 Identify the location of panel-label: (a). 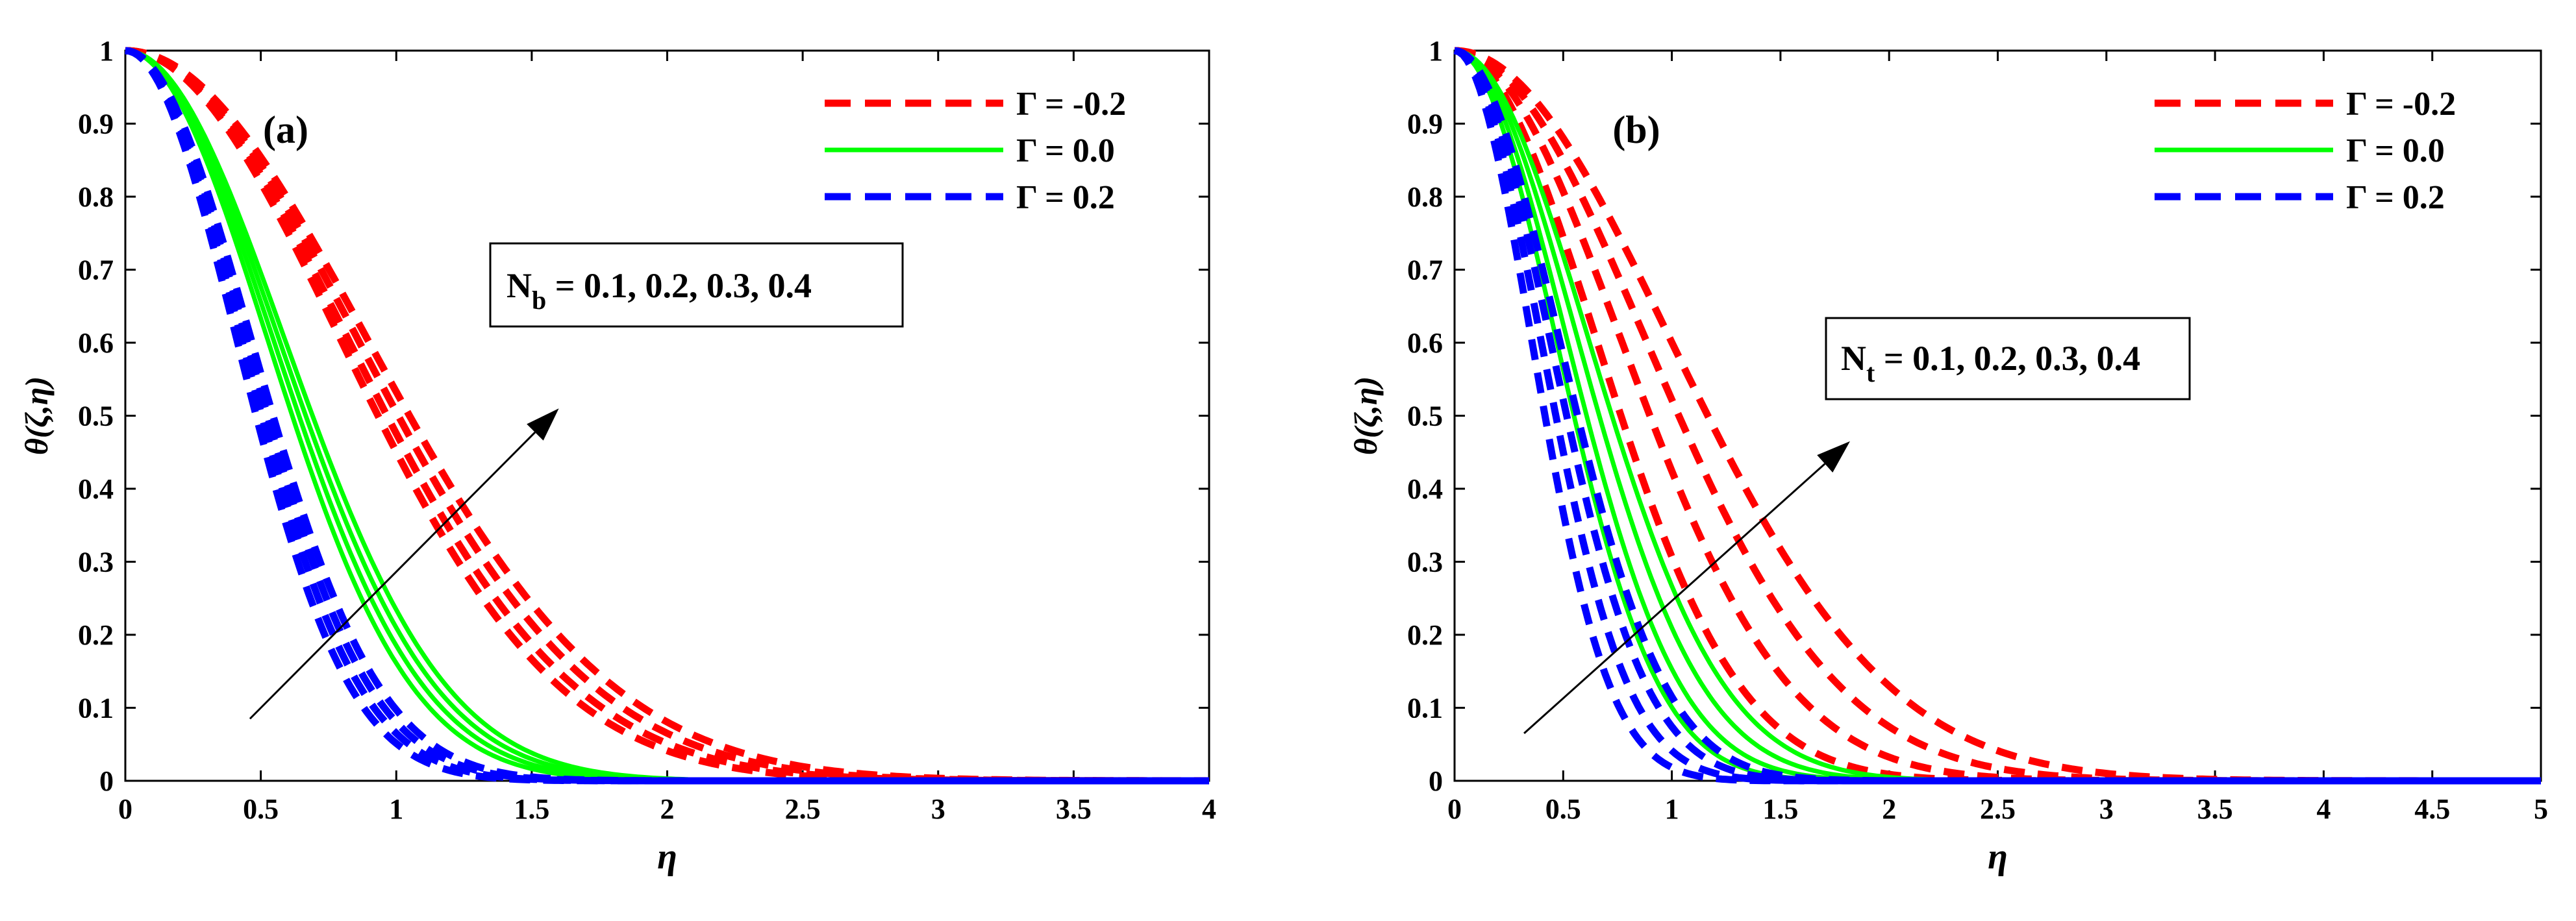
(285, 130).